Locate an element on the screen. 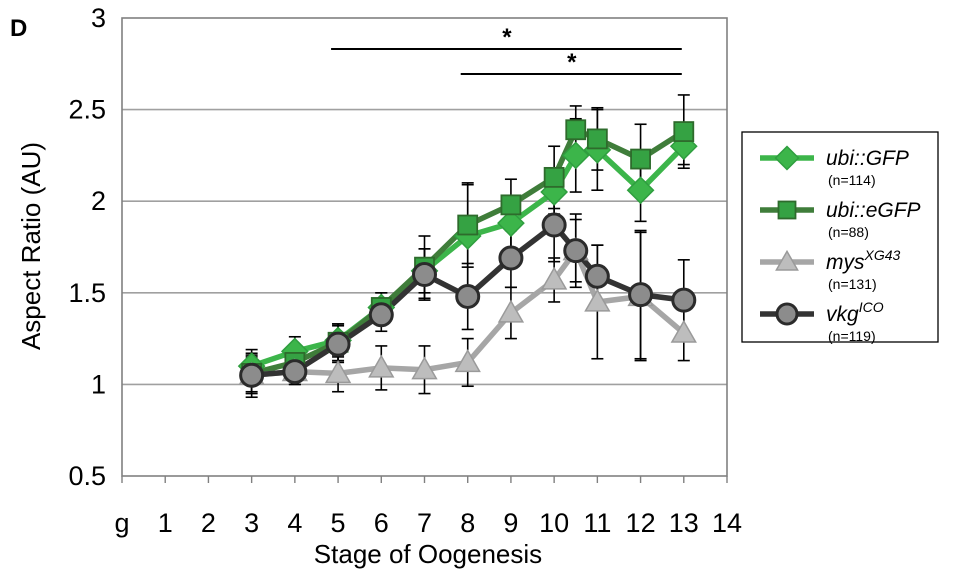 This screenshot has width=953, height=577. x-tick-label: 3 is located at coordinates (251, 523).